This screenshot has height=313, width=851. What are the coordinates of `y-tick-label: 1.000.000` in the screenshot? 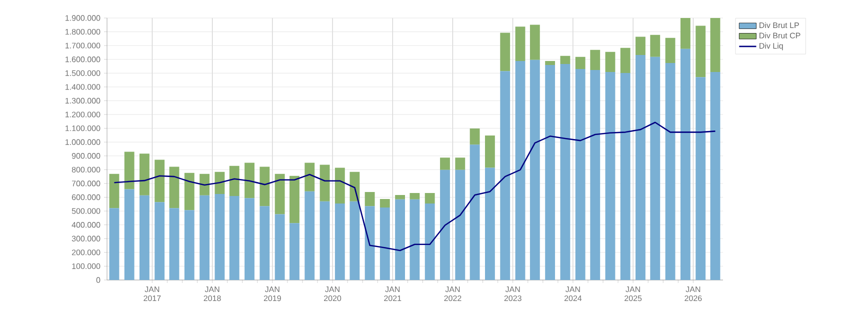 It's located at (83, 142).